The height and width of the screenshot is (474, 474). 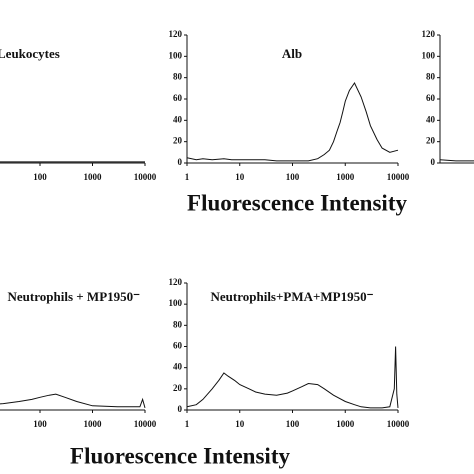 What do you see at coordinates (74, 296) in the screenshot?
I see `panel-title: Neutrophils + MP1950⁻` at bounding box center [74, 296].